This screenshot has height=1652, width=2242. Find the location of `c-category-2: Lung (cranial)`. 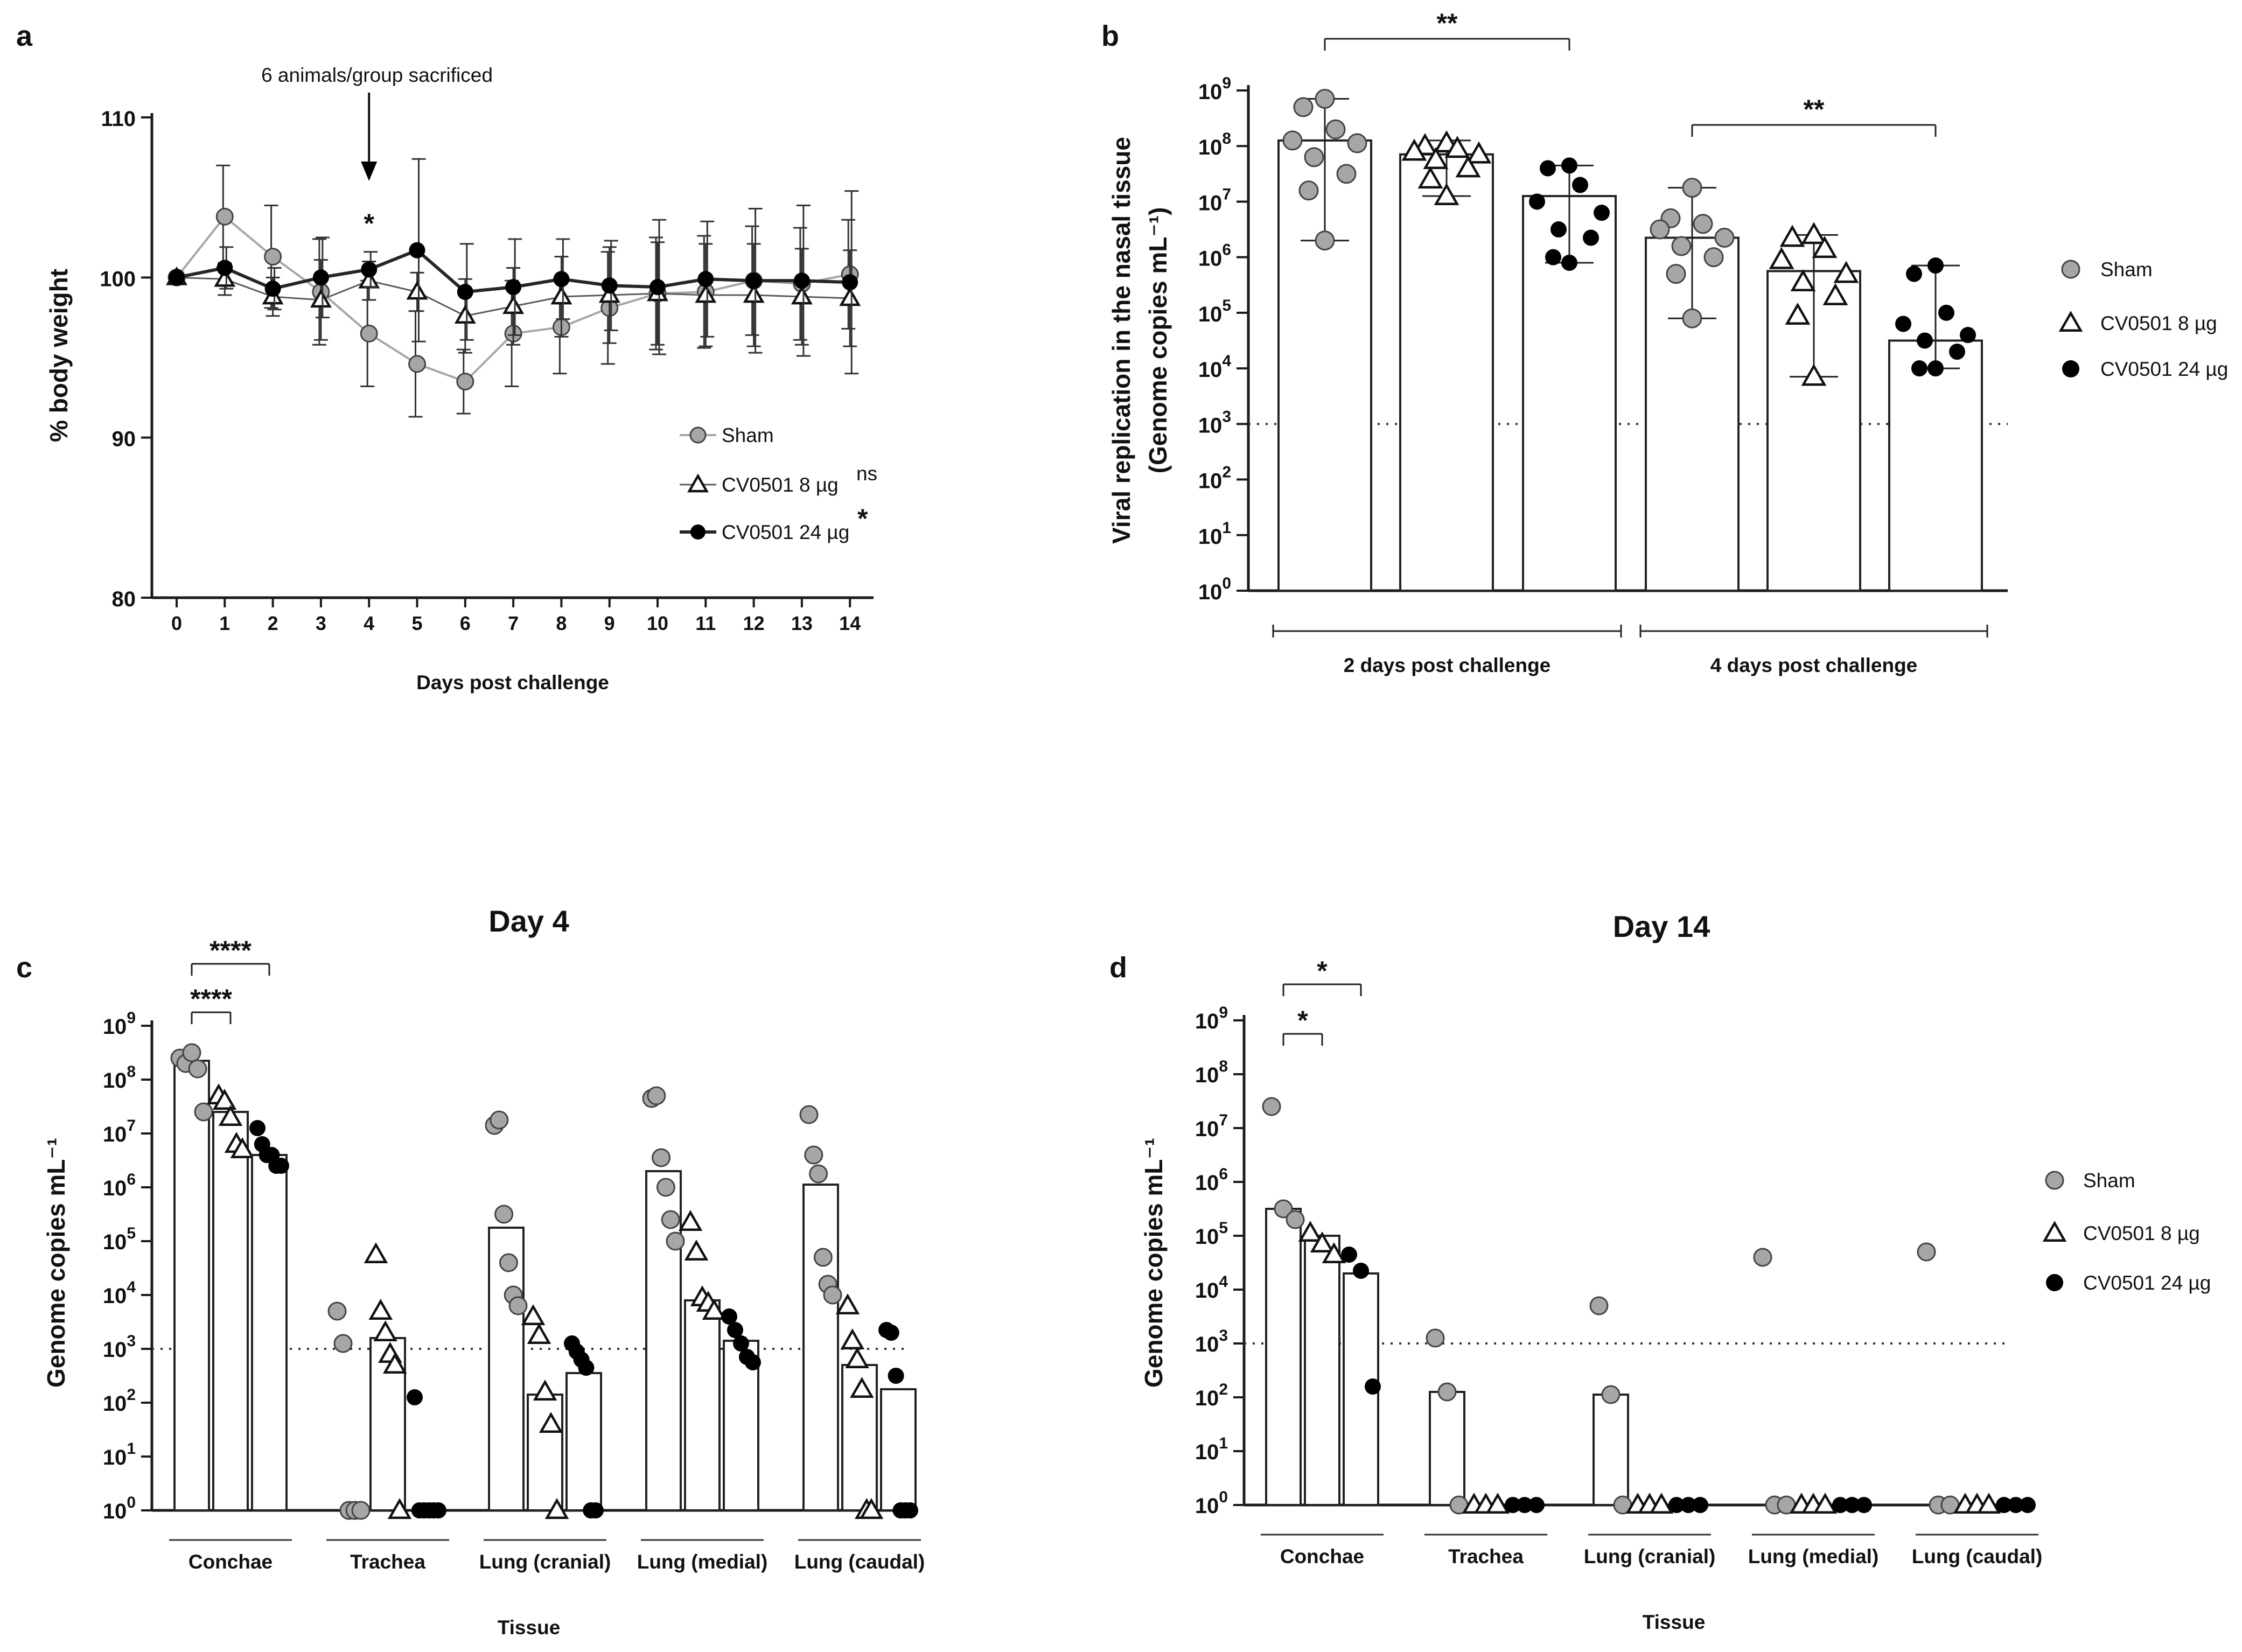

c-category-2: Lung (cranial) is located at coordinates (545, 1341).